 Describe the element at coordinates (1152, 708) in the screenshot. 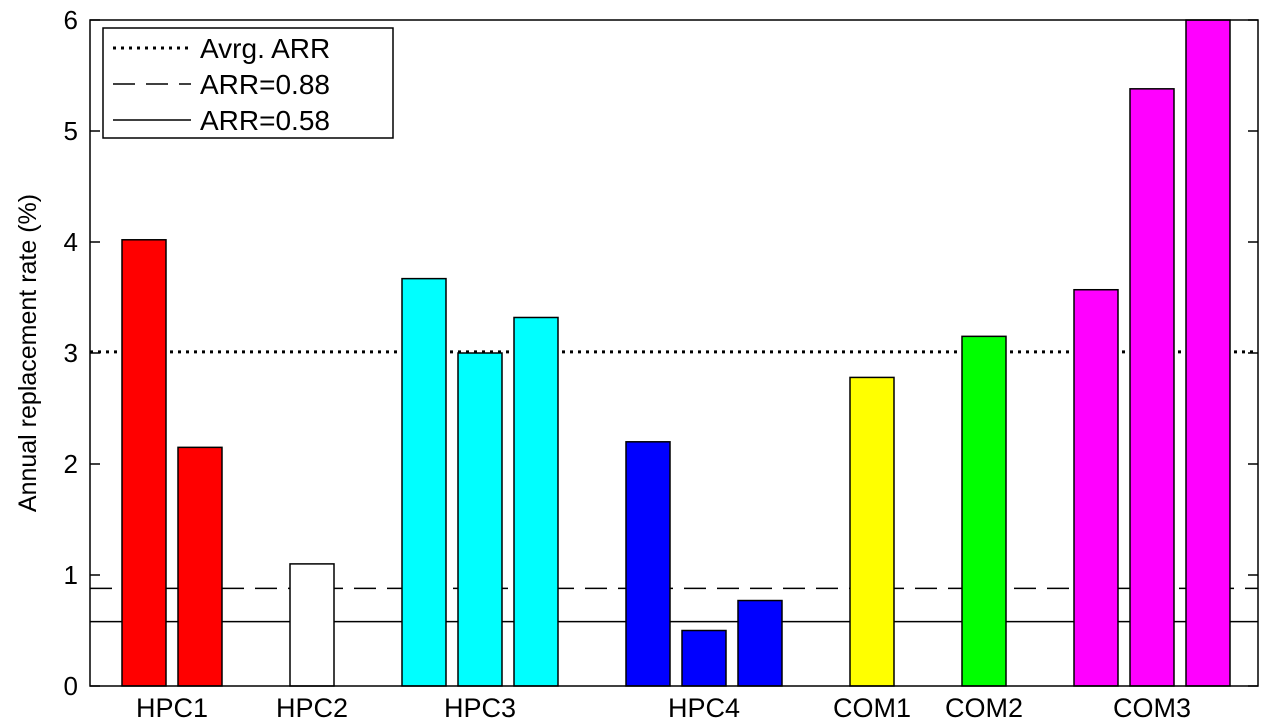

I see `x-tick-label: COM3` at that location.